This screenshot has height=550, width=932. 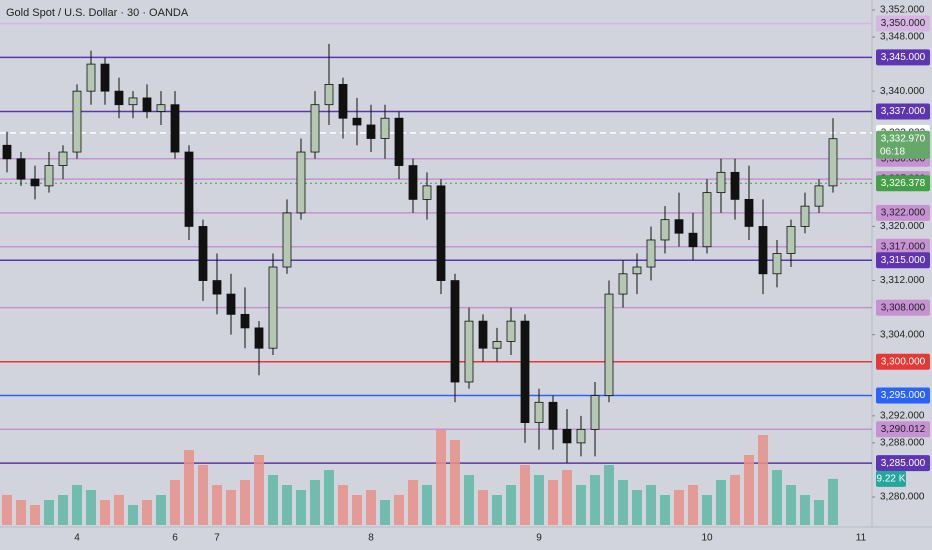 What do you see at coordinates (892, 151) in the screenshot?
I see `last-price-timer: 06:18` at bounding box center [892, 151].